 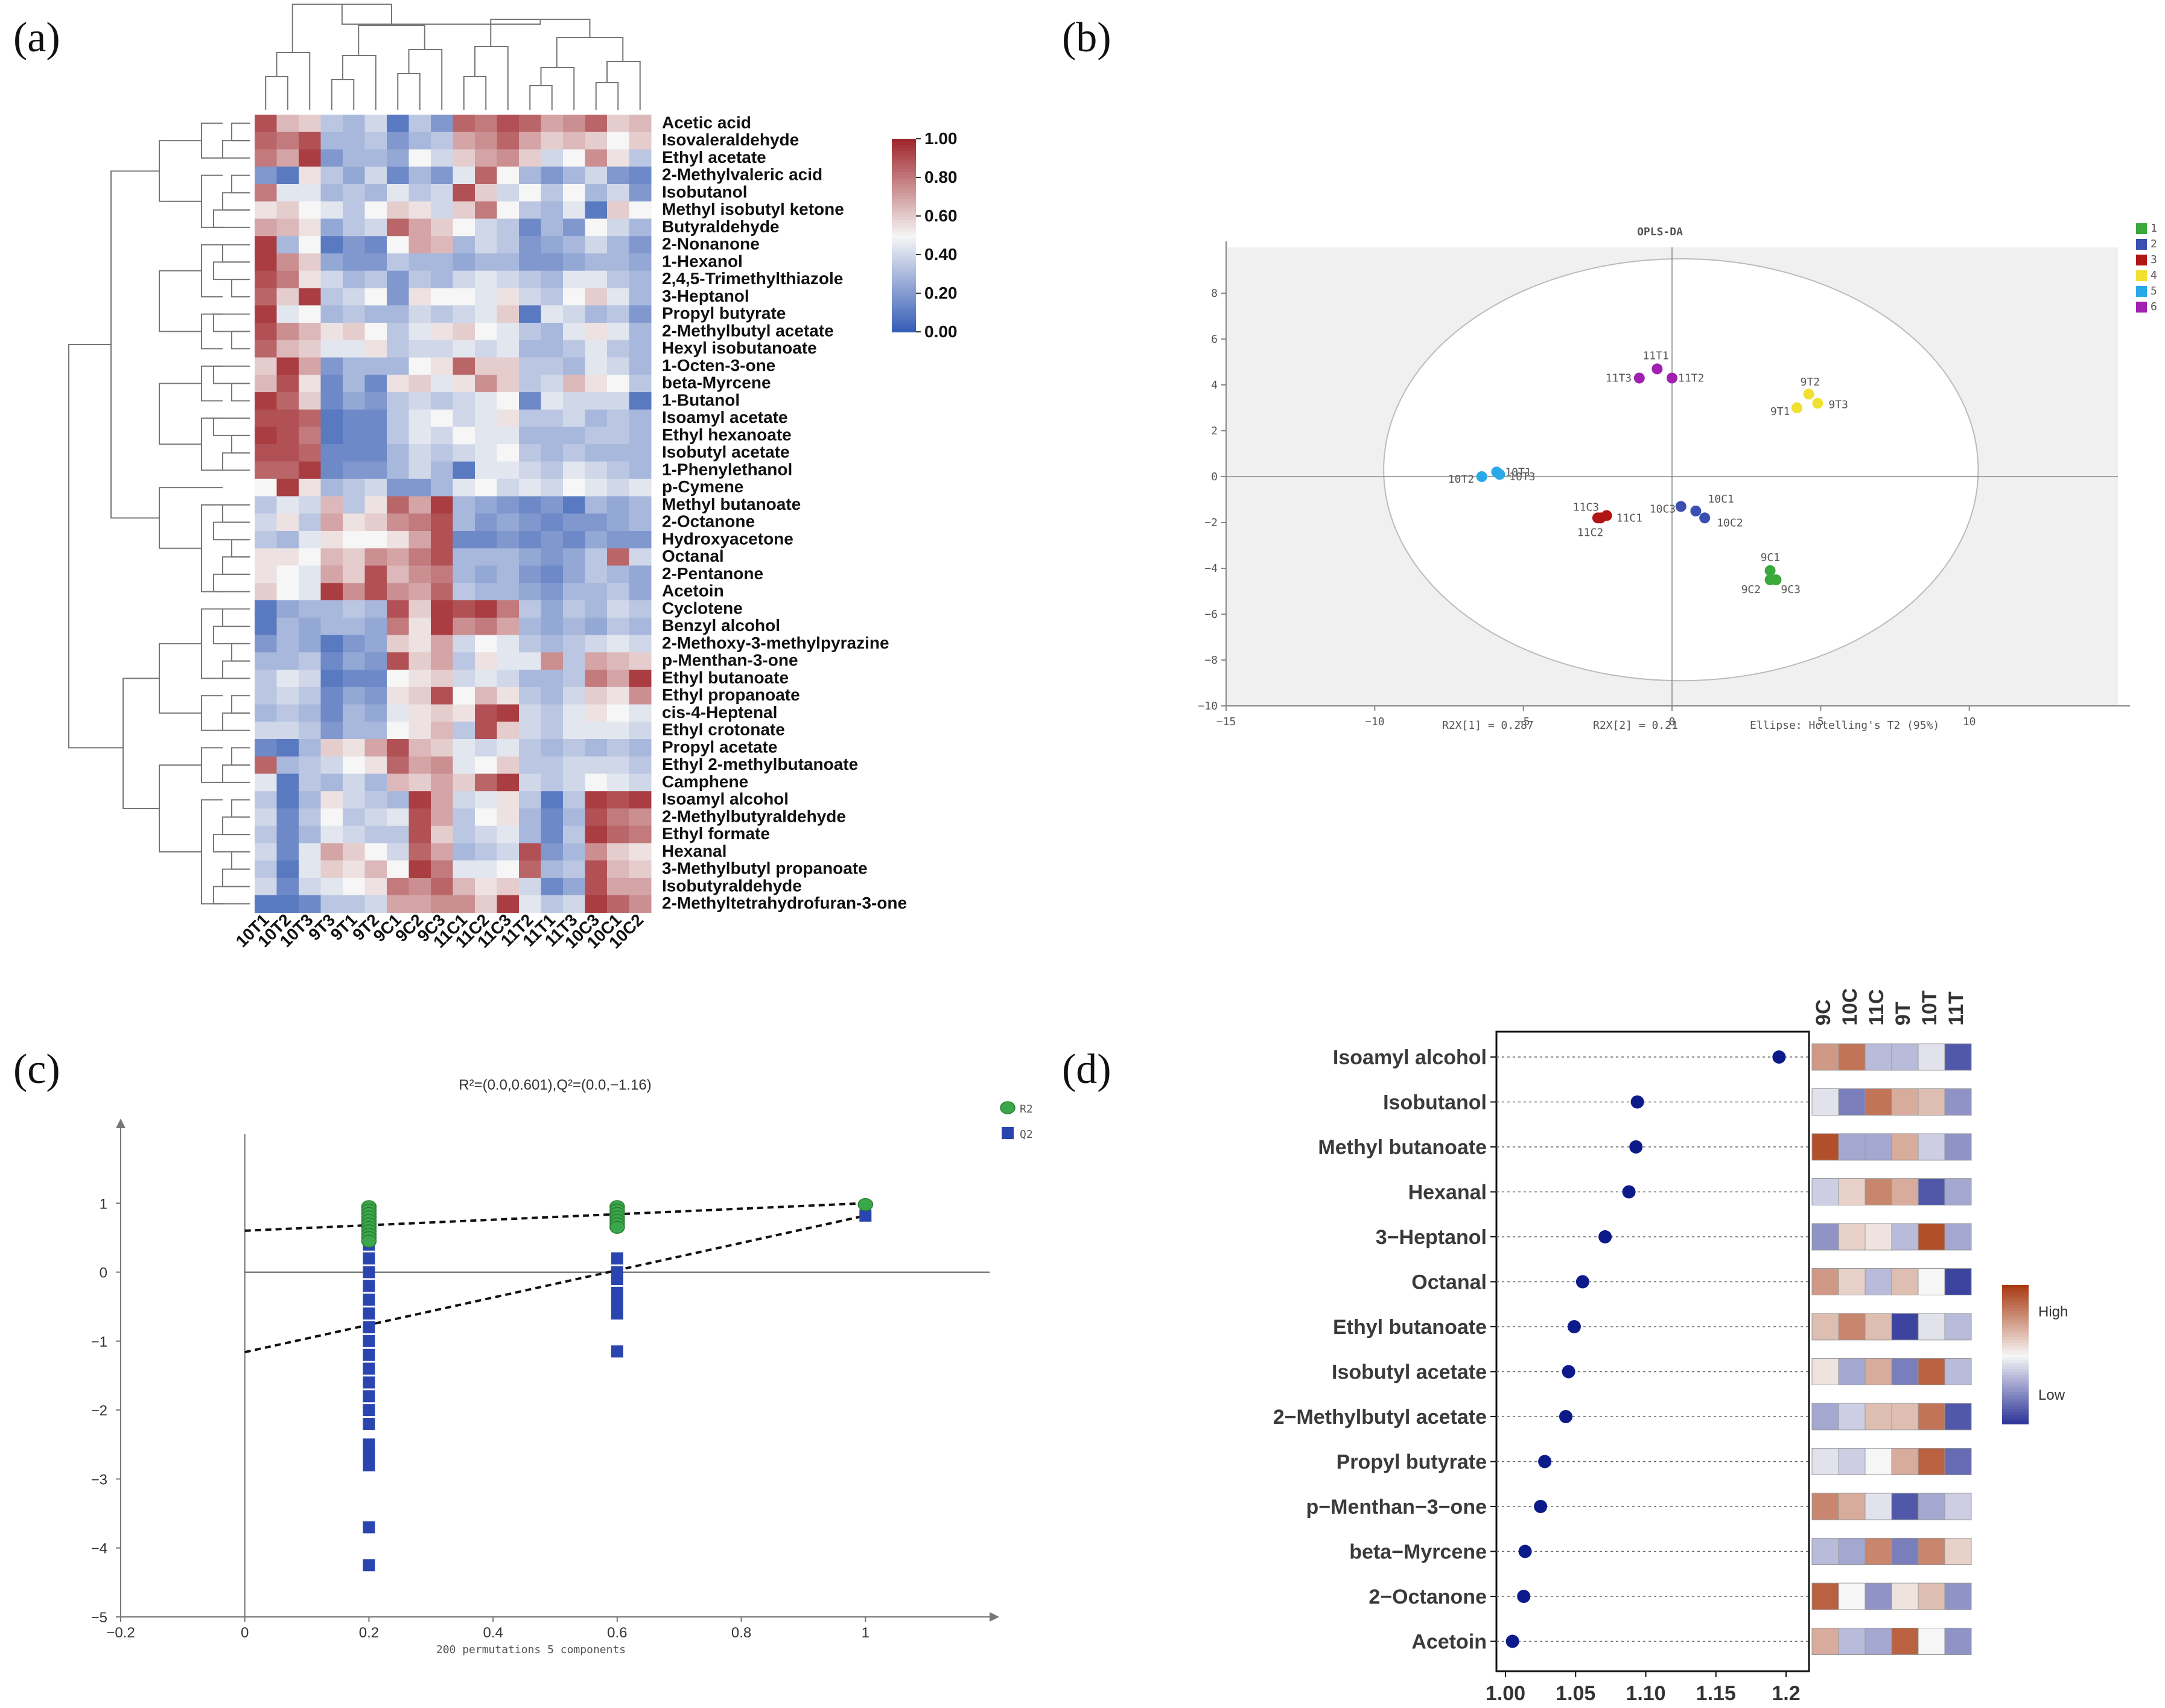 I want to click on x-tick-label: 10, so click(x=1969, y=722).